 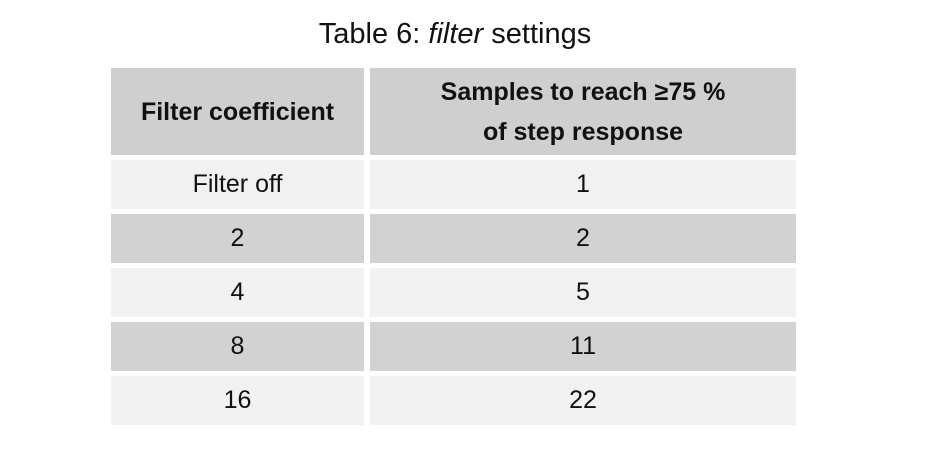 What do you see at coordinates (583, 292) in the screenshot?
I see `table-cell-samples: 5` at bounding box center [583, 292].